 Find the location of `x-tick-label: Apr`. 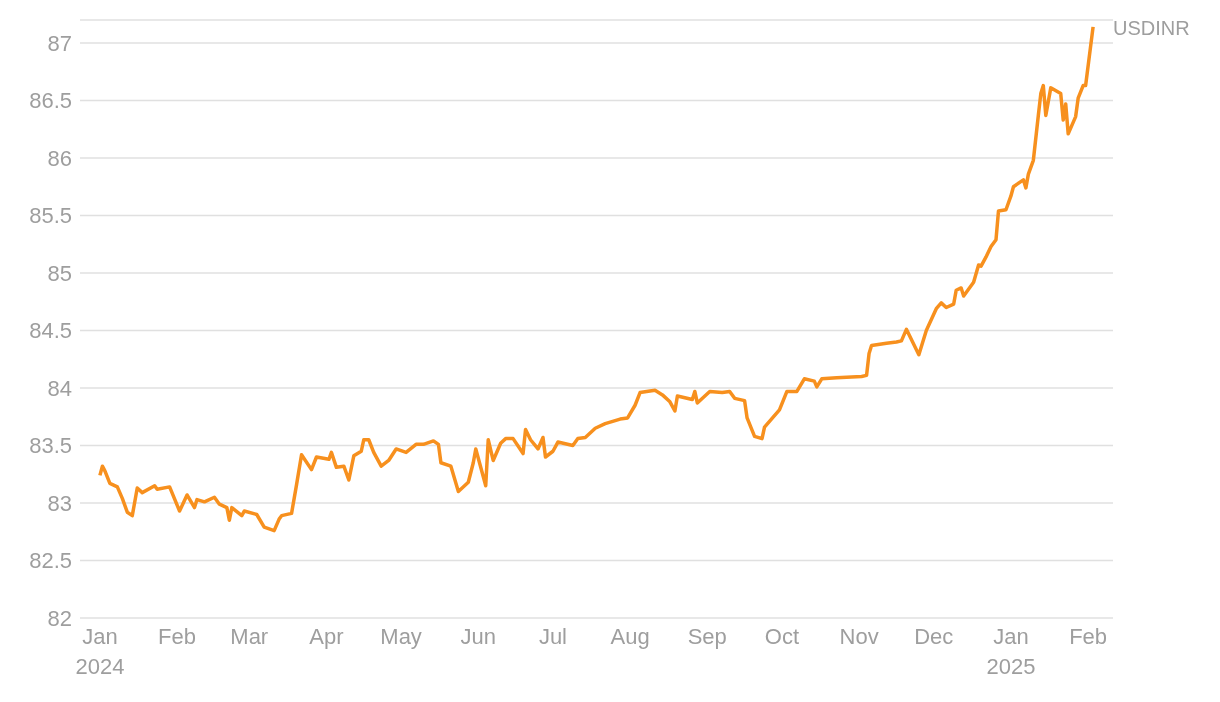

x-tick-label: Apr is located at coordinates (326, 636).